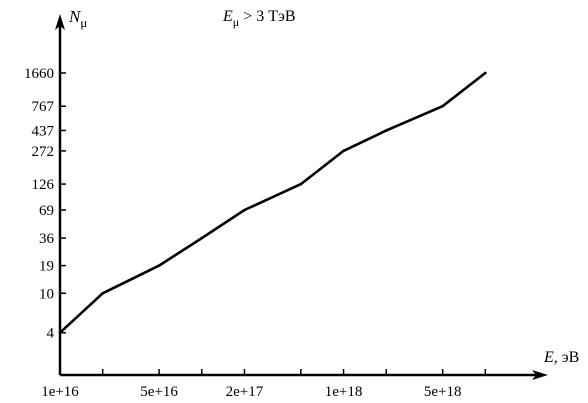  What do you see at coordinates (561, 357) in the screenshot?
I see `x-axis-label: E, эВ` at bounding box center [561, 357].